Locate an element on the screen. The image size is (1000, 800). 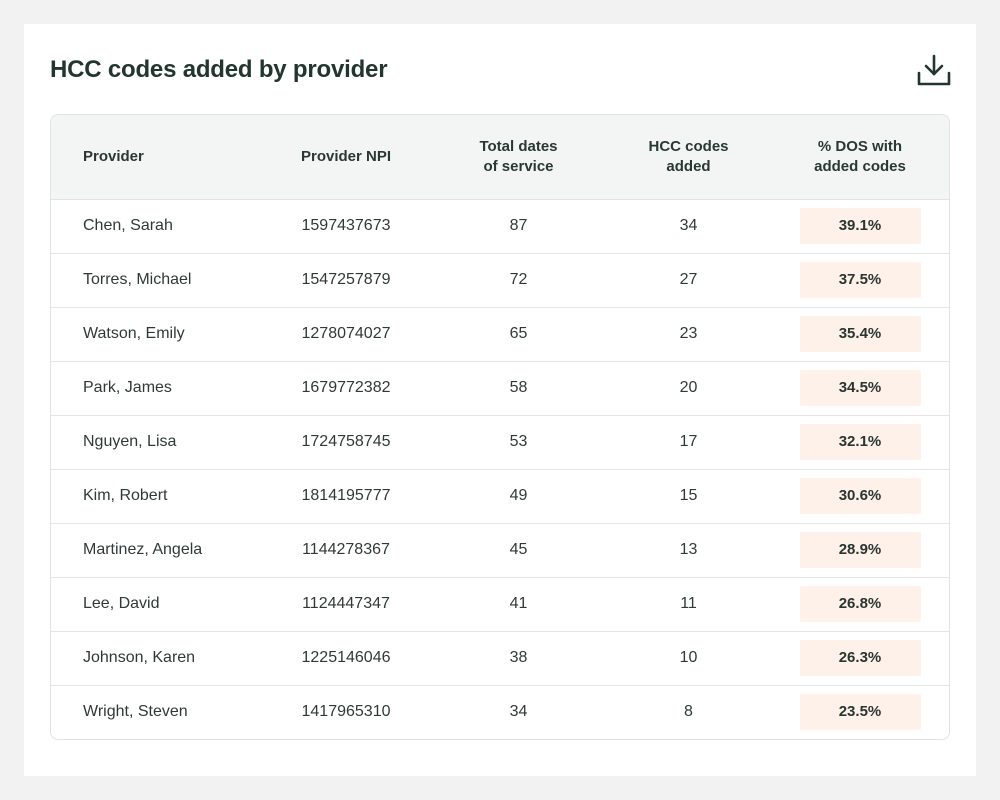
cell-provider: Nguyen, Lisa is located at coordinates (156, 441).